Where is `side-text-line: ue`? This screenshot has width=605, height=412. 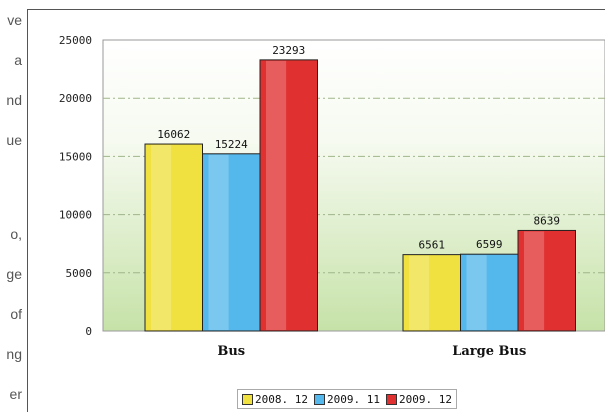 side-text-line: ue is located at coordinates (14, 140).